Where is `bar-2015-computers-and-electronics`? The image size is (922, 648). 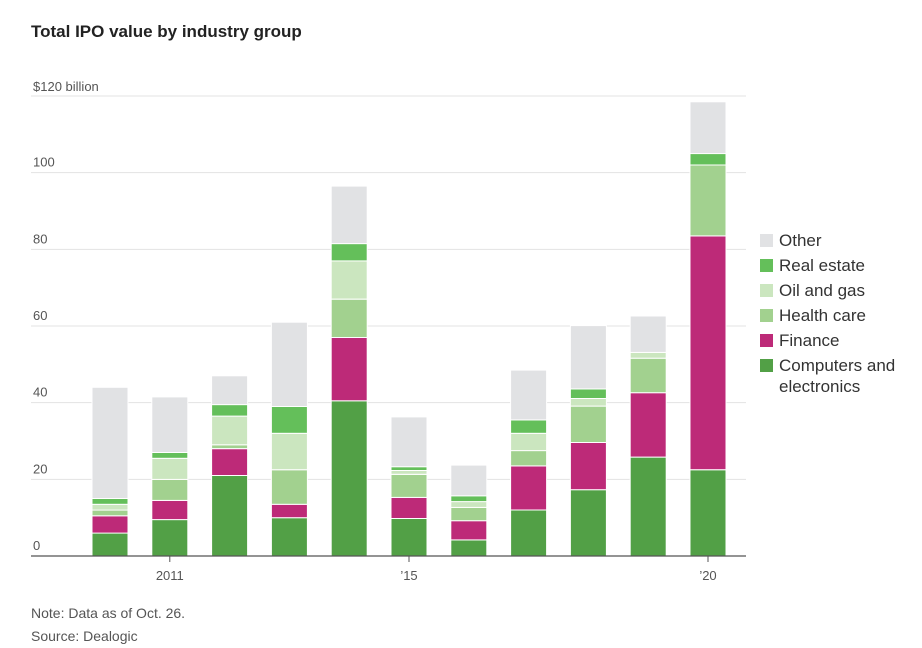
bar-2015-computers-and-electronics is located at coordinates (409, 537).